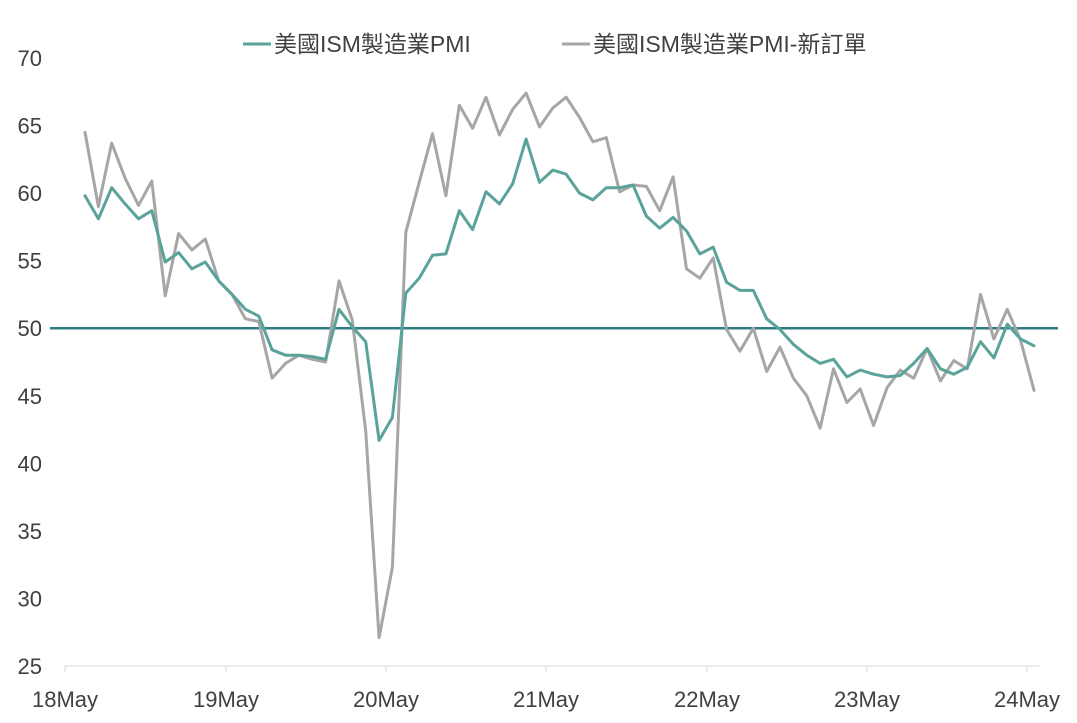  Describe the element at coordinates (30, 261) in the screenshot. I see `y-tick-label-55: 55` at that location.